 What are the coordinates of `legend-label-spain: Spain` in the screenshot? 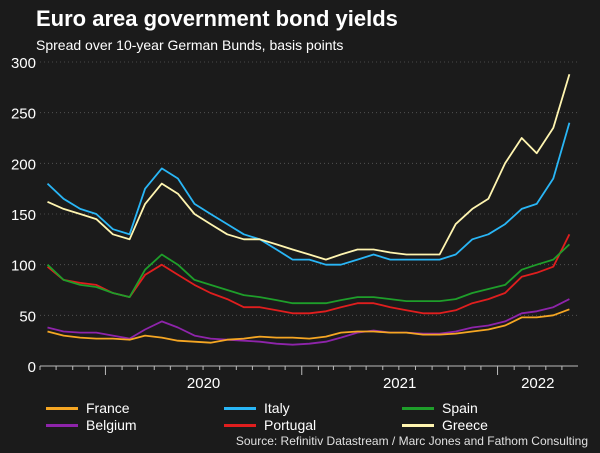 It's located at (460, 408).